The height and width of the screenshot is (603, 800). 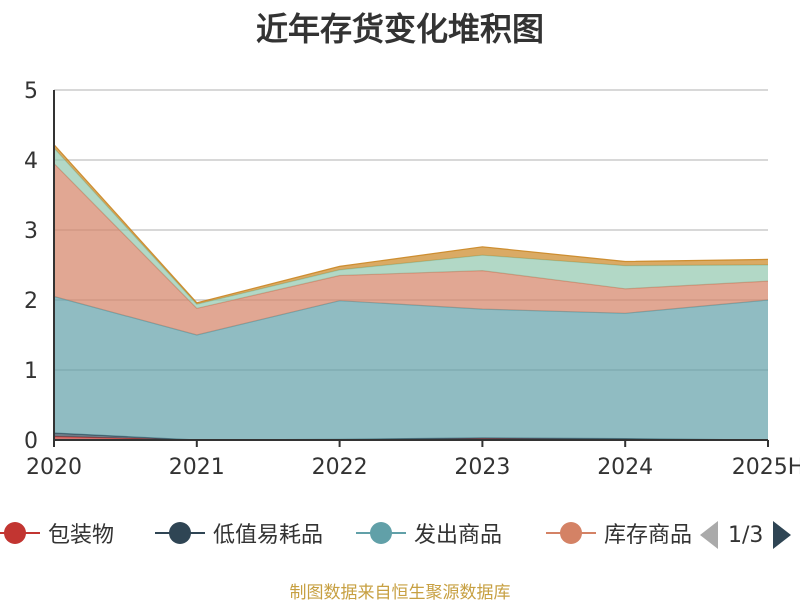 I want to click on x-tick-label: 2020, so click(x=54, y=467).